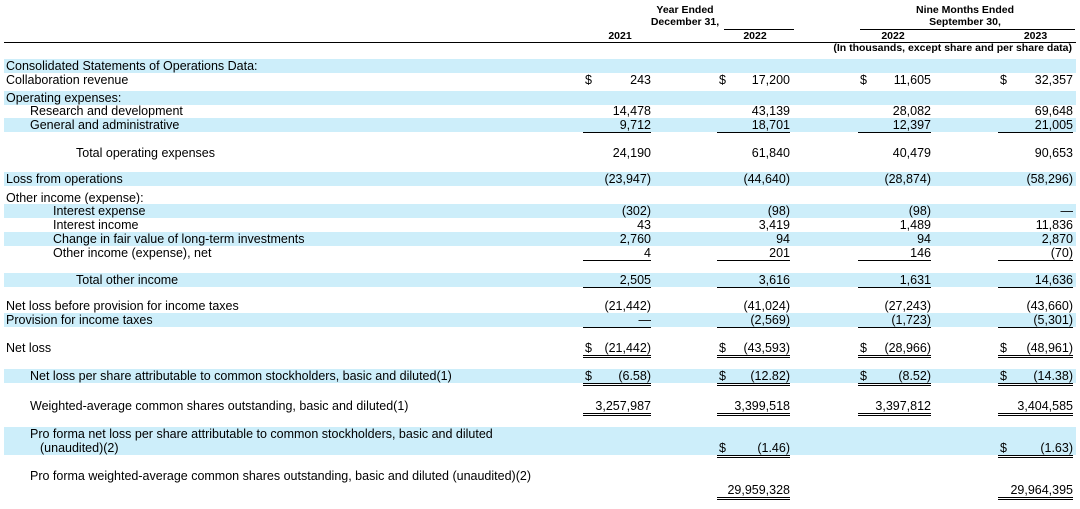  What do you see at coordinates (770, 153) in the screenshot?
I see `value-cell: 61,840` at bounding box center [770, 153].